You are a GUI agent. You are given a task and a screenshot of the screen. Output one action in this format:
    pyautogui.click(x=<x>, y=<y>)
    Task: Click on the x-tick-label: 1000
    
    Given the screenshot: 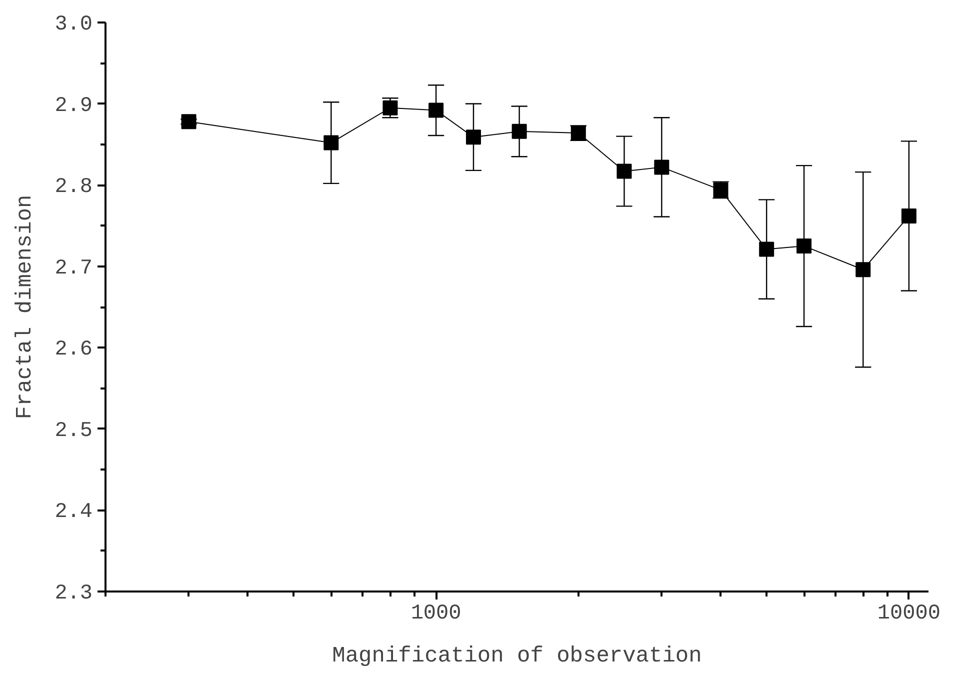 What is the action you would take?
    pyautogui.click(x=436, y=614)
    